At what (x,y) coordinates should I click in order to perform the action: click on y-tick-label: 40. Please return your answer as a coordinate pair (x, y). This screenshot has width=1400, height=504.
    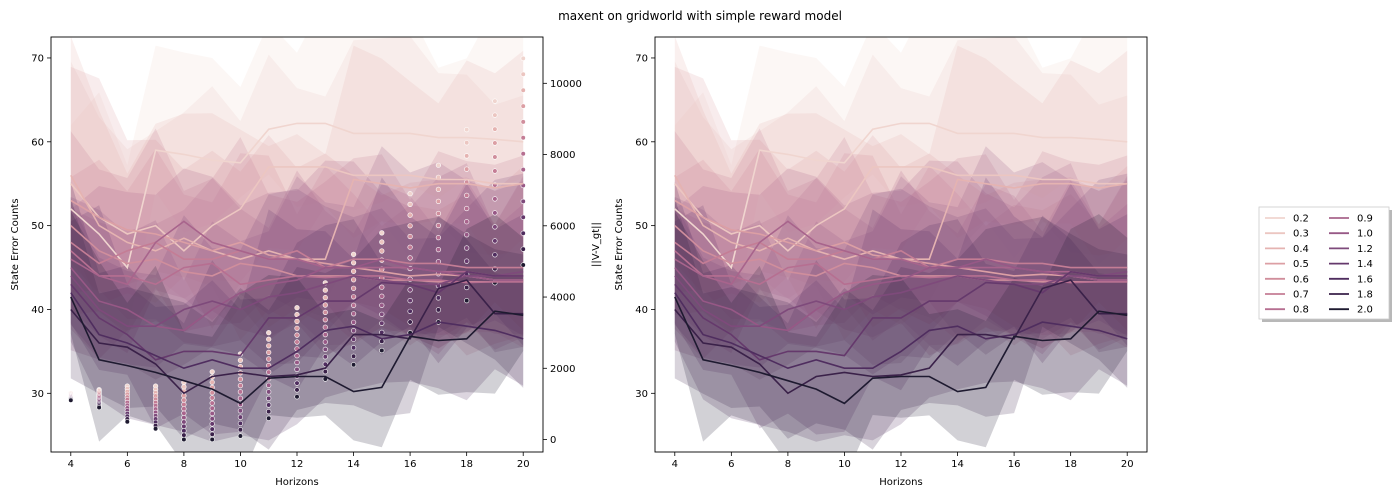
    Looking at the image, I should click on (37, 310).